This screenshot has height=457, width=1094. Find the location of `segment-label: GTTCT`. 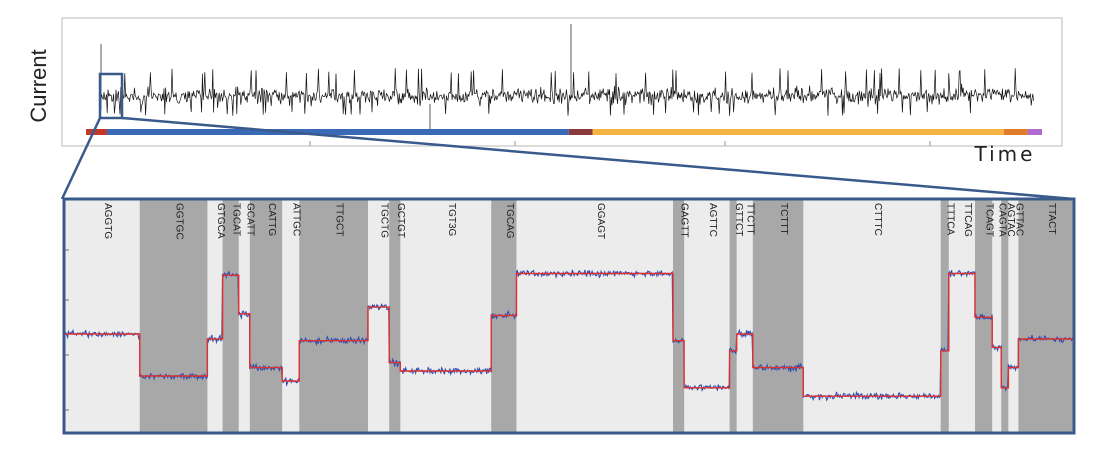

segment-label: GTTCT is located at coordinates (738, 219).